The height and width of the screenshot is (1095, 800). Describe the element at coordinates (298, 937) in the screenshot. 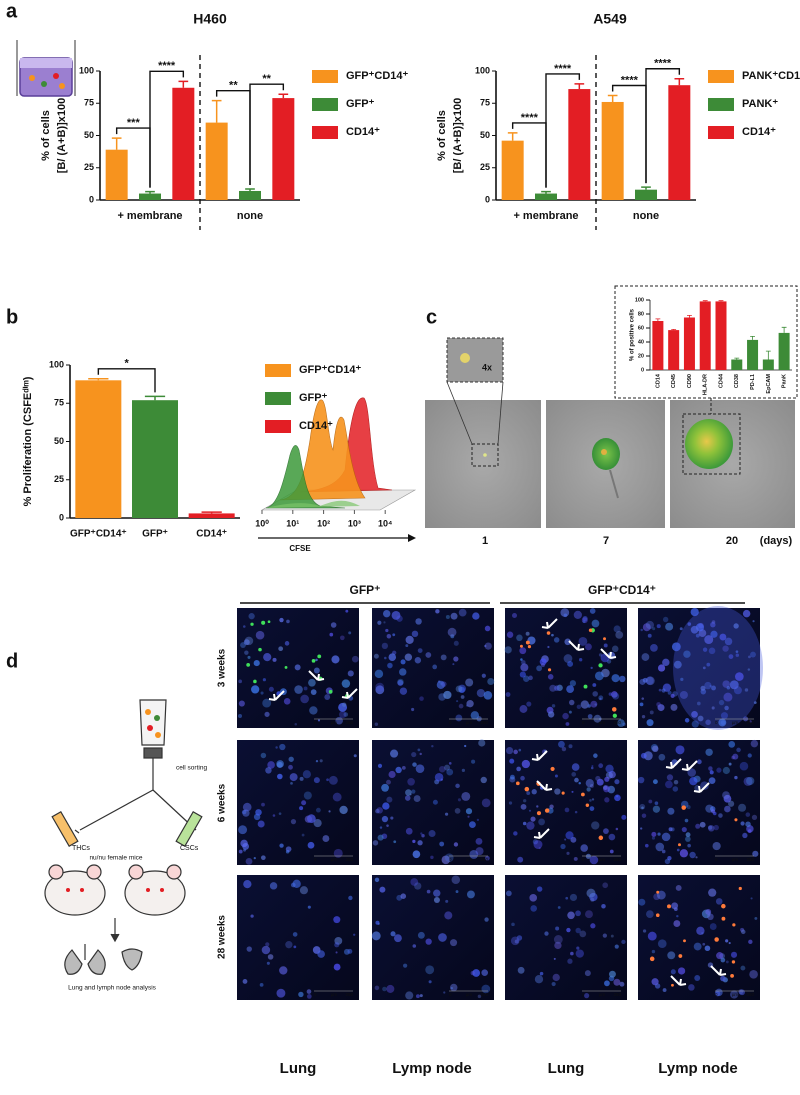

I see `micrograph` at that location.